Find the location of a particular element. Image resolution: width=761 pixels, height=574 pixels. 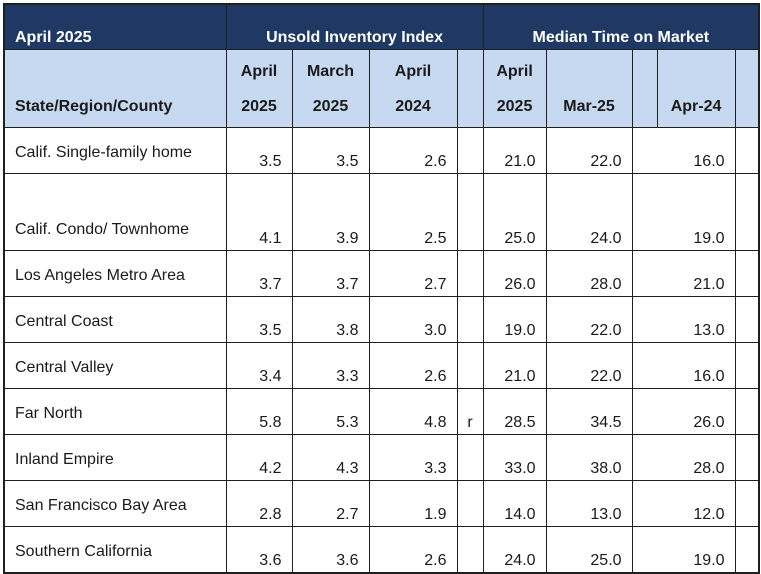

region-name: Calif. Condo/ Townhome is located at coordinates (115, 212).